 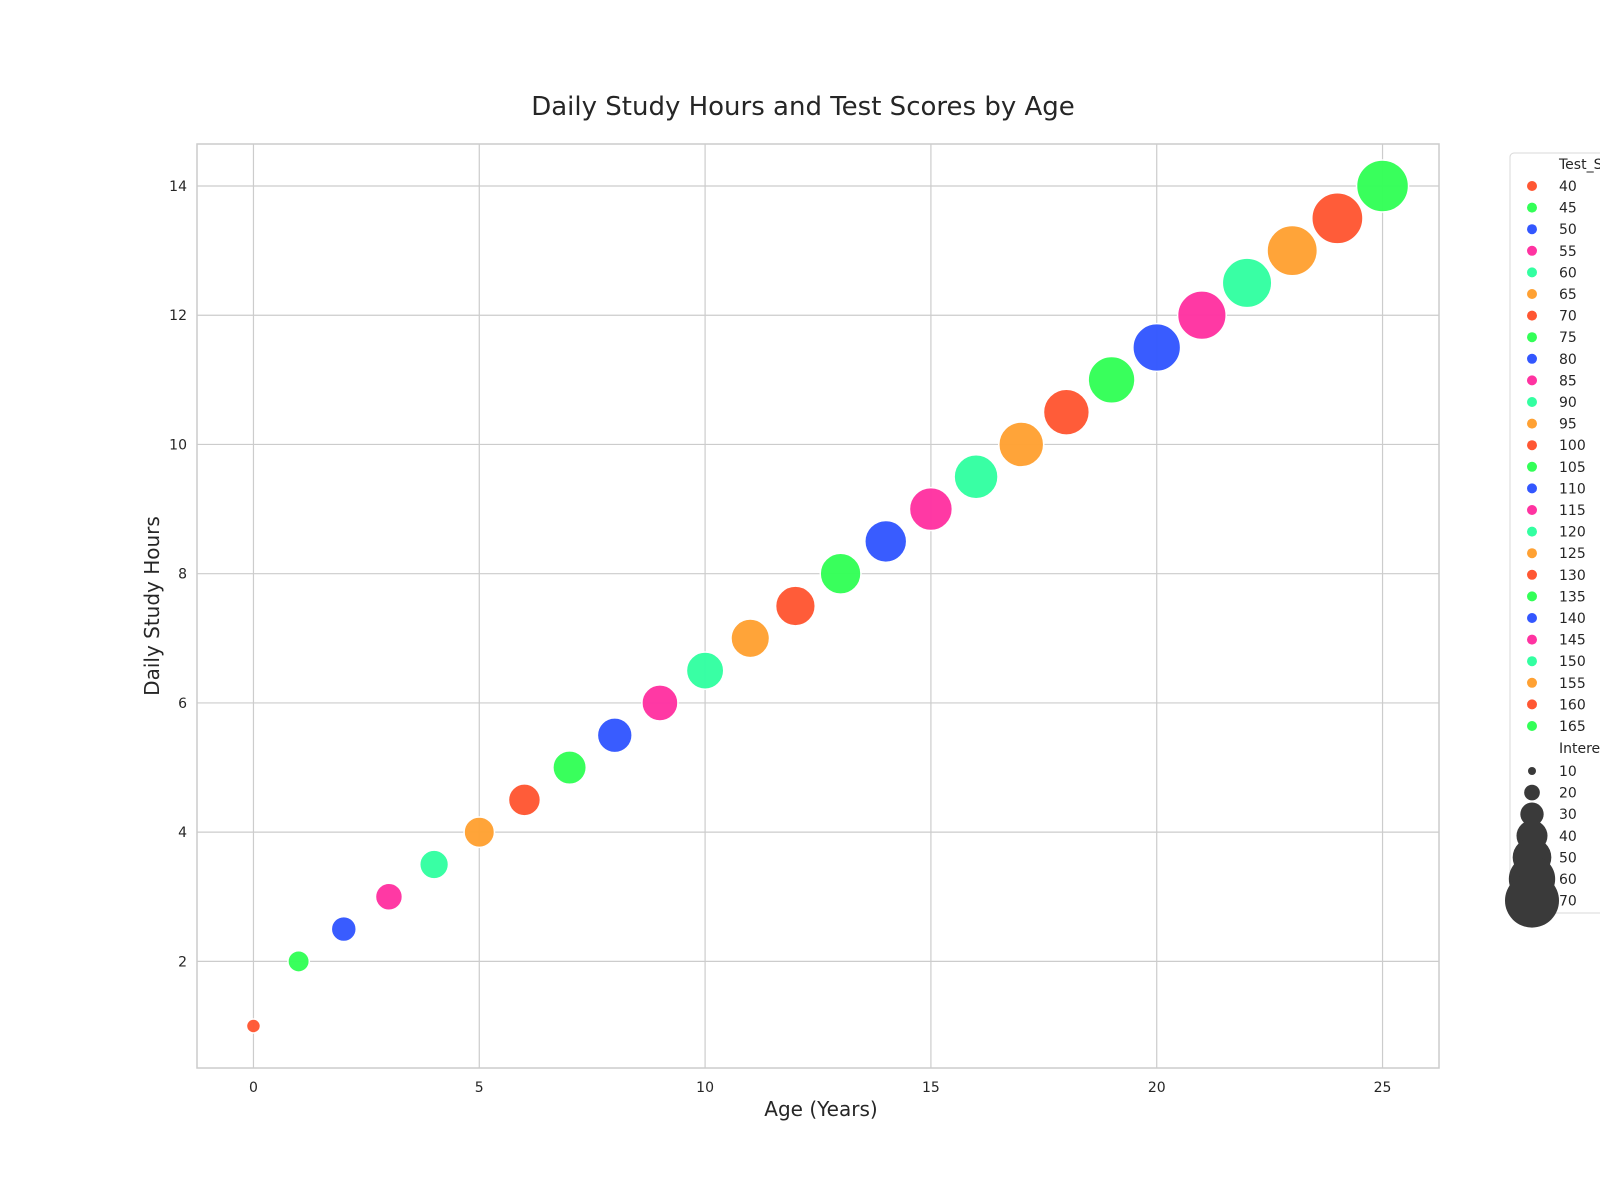 I want to click on hue-legend-label: 160, so click(x=1572, y=705).